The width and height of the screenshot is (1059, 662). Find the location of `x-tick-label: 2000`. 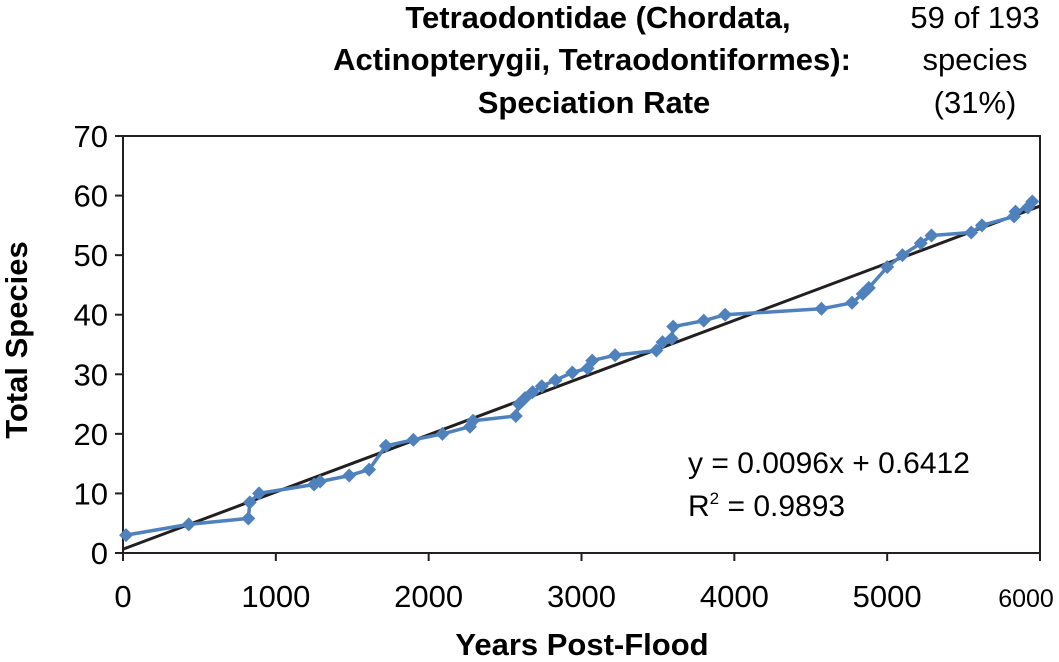

x-tick-label: 2000 is located at coordinates (428, 596).